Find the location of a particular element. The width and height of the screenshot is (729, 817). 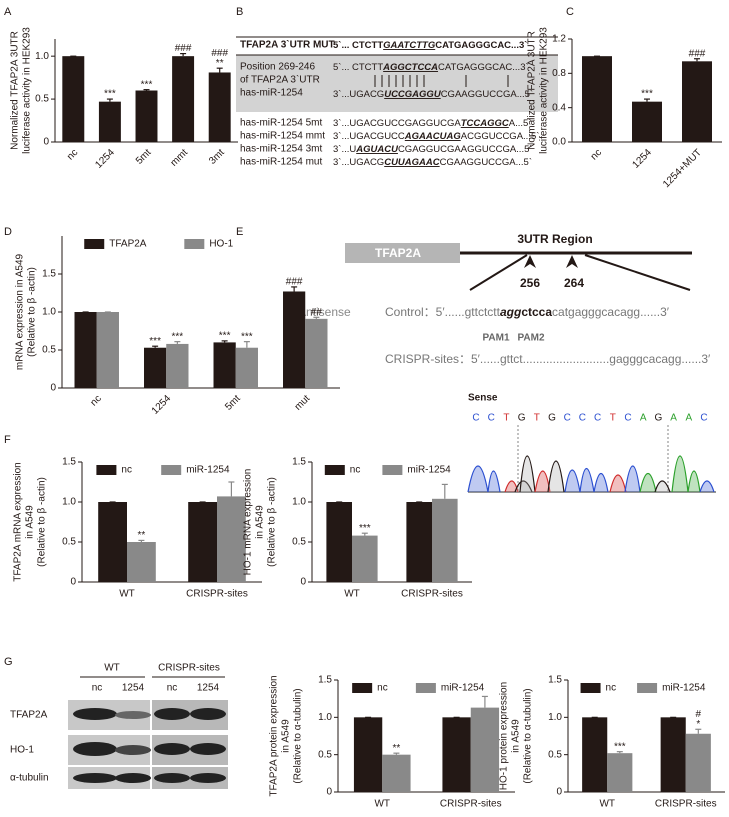

sequence: 3`...UGACGUCCGAGGUCGAAGGUCCGA...5` is located at coordinates (433, 94).